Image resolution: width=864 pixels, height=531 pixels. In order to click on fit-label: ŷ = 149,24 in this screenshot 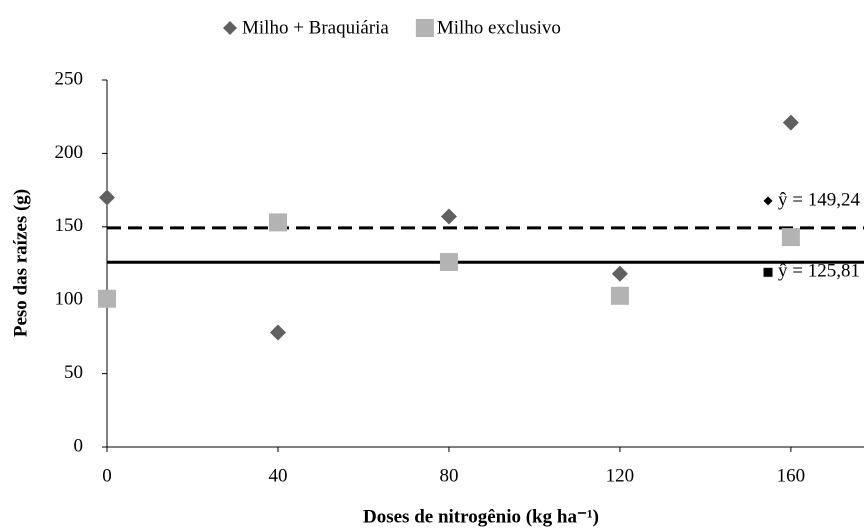, I will do `click(819, 199)`.